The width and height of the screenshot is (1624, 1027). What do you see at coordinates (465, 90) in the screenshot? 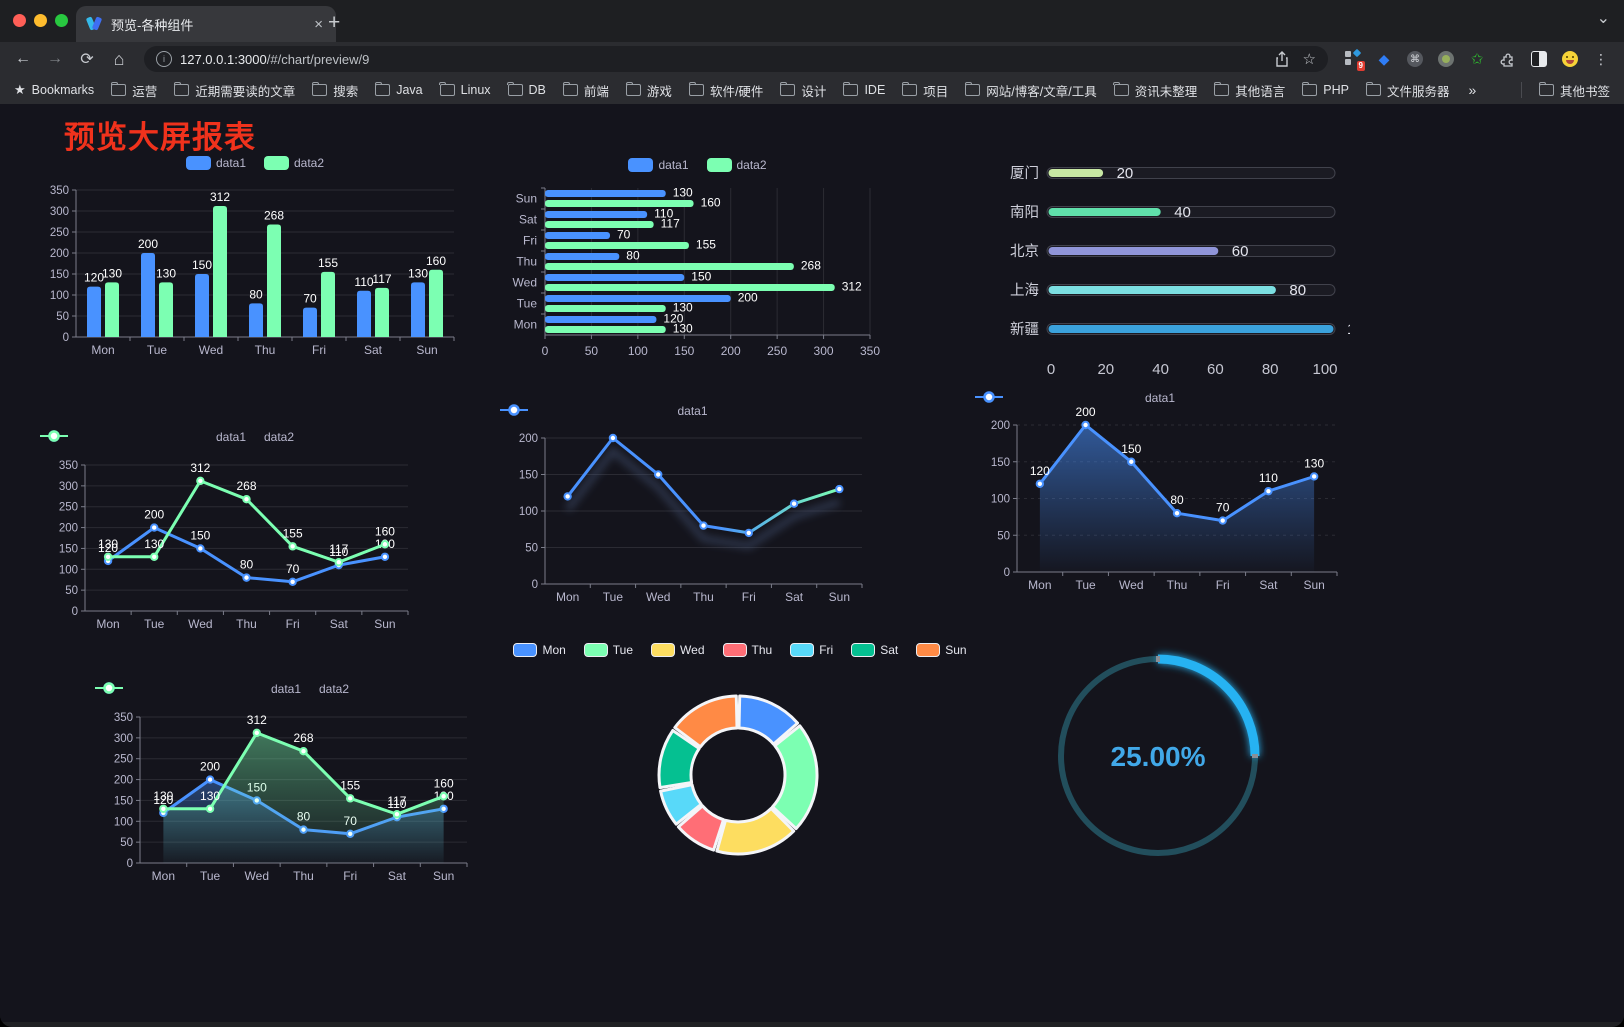
I see `bookmark-folder: Linux` at bounding box center [465, 90].